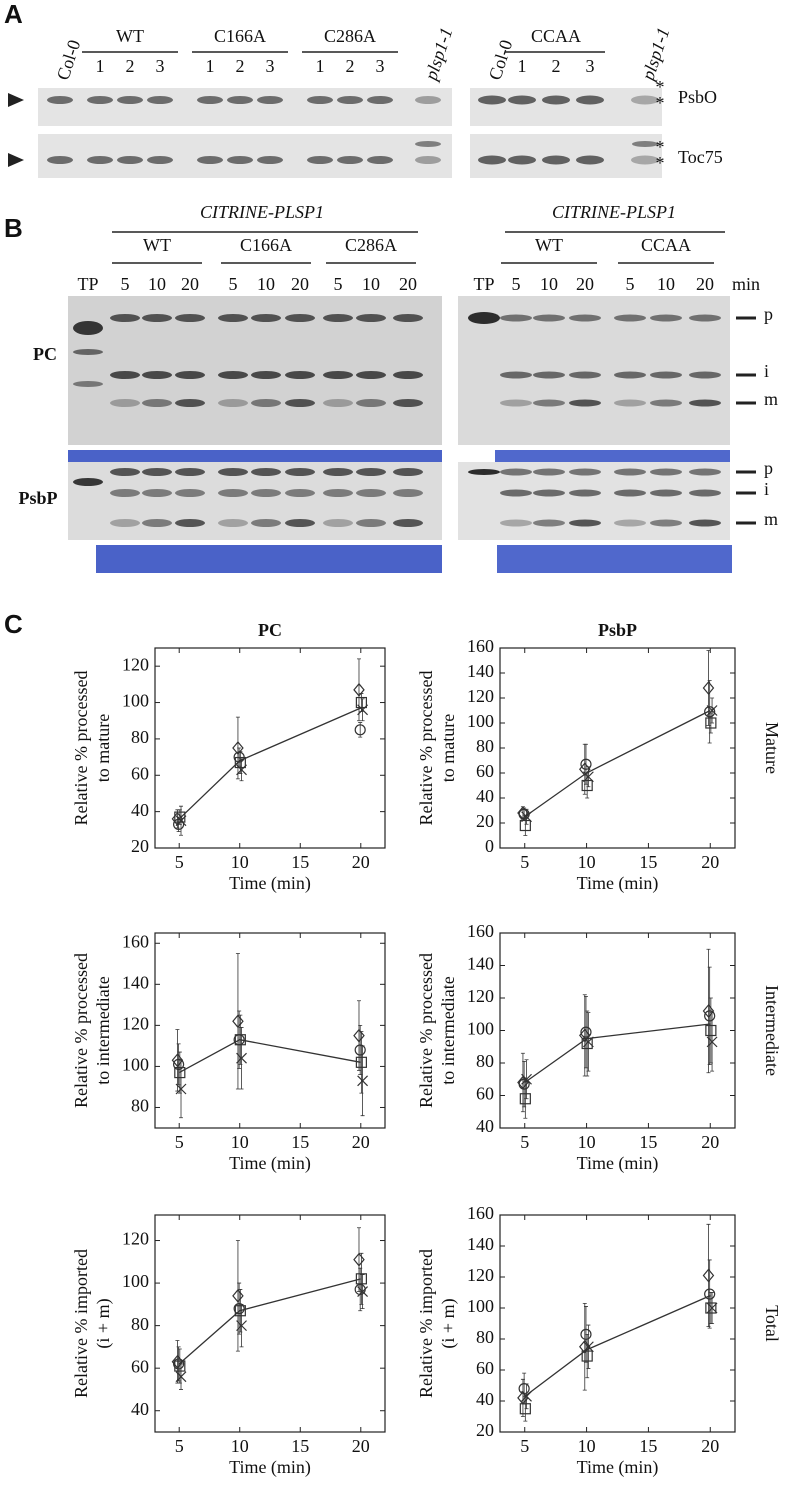 This screenshot has width=789, height=1495. What do you see at coordinates (700, 157) in the screenshot?
I see `blot-label: Toc75` at bounding box center [700, 157].